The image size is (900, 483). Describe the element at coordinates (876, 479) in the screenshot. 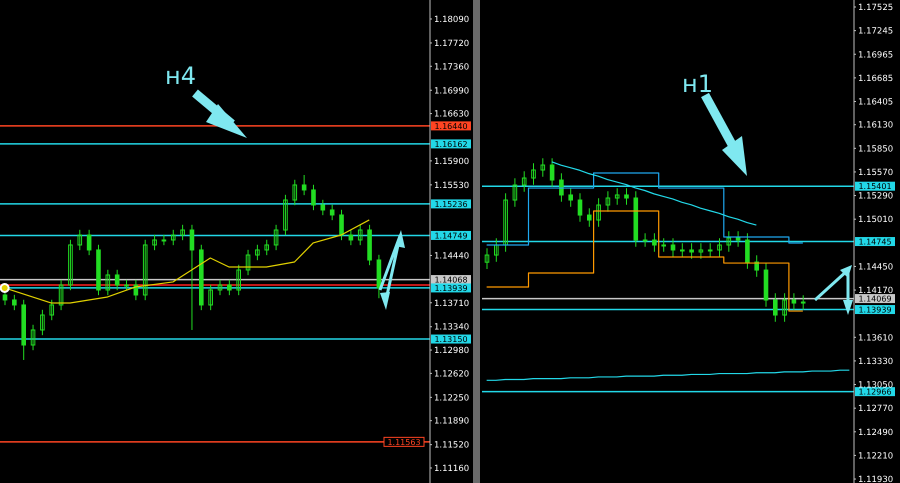

I see `y-tick-label: 1.11930` at that location.